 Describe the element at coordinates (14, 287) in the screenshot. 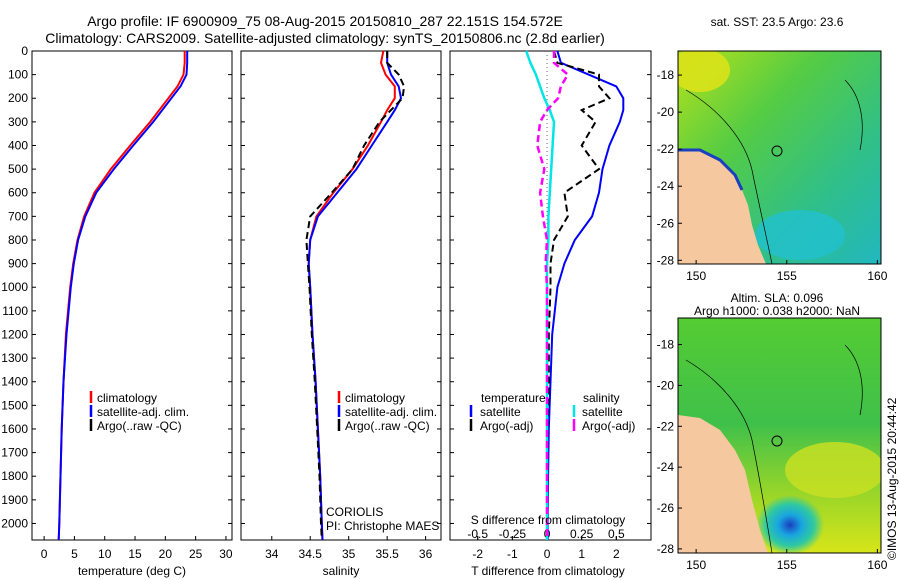

I see `depth-tick-label: 1000` at that location.